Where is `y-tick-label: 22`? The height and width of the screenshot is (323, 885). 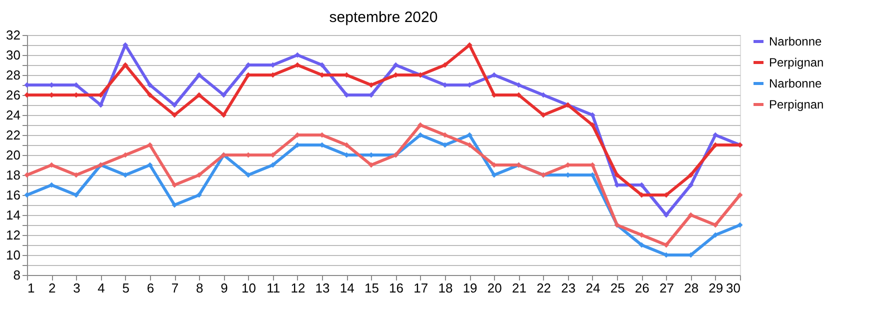
y-tick-label: 22 is located at coordinates (13, 135).